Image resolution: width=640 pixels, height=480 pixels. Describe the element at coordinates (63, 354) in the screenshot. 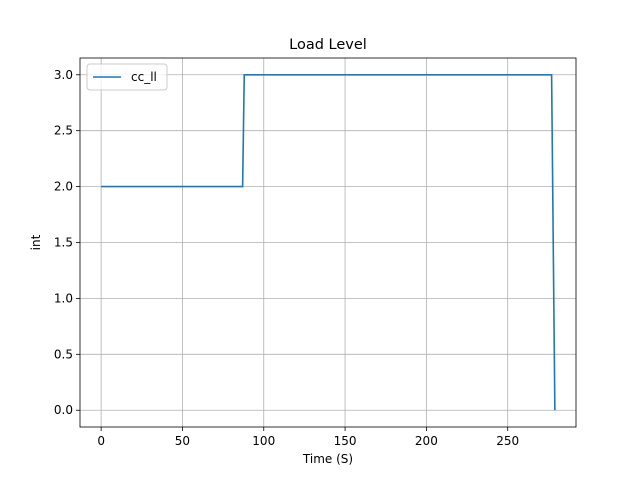

I see `y-tick-label: 0.5` at that location.